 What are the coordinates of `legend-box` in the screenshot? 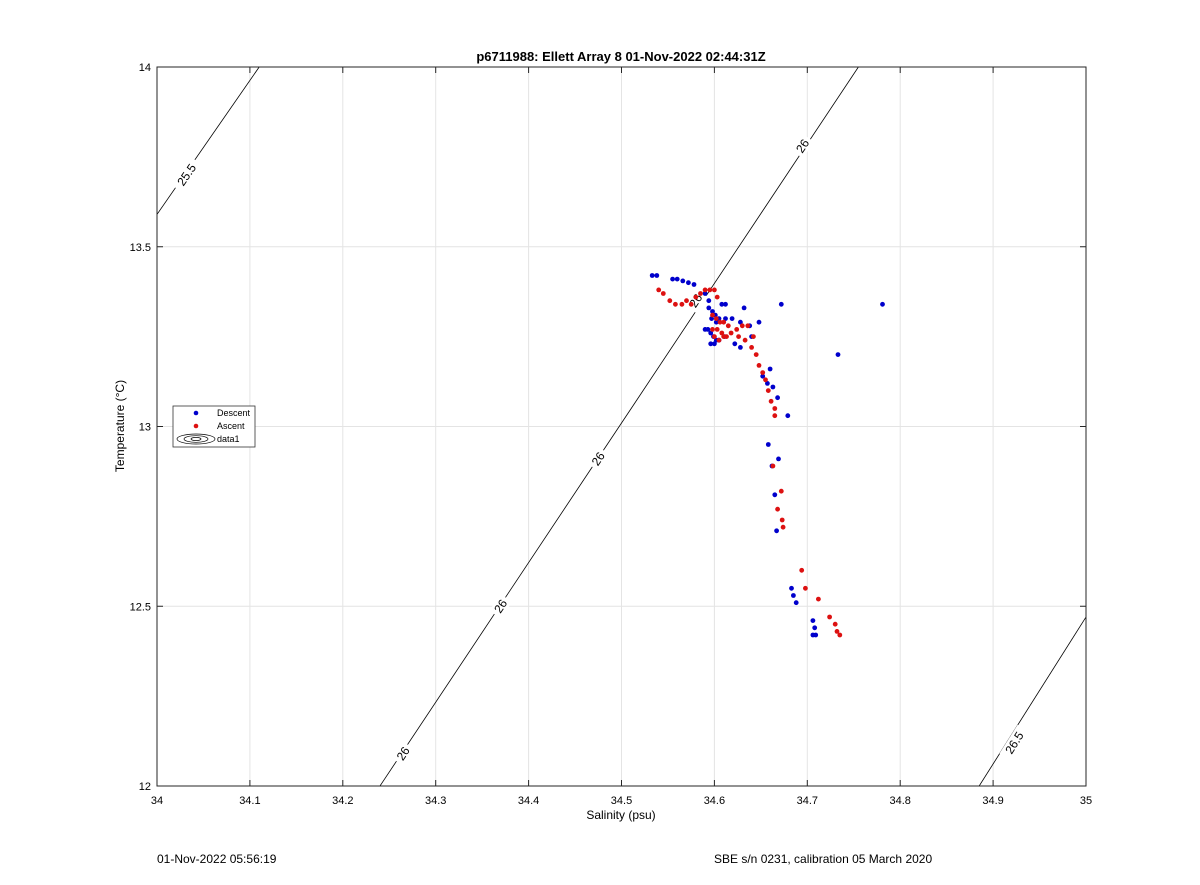 It's located at (214, 426).